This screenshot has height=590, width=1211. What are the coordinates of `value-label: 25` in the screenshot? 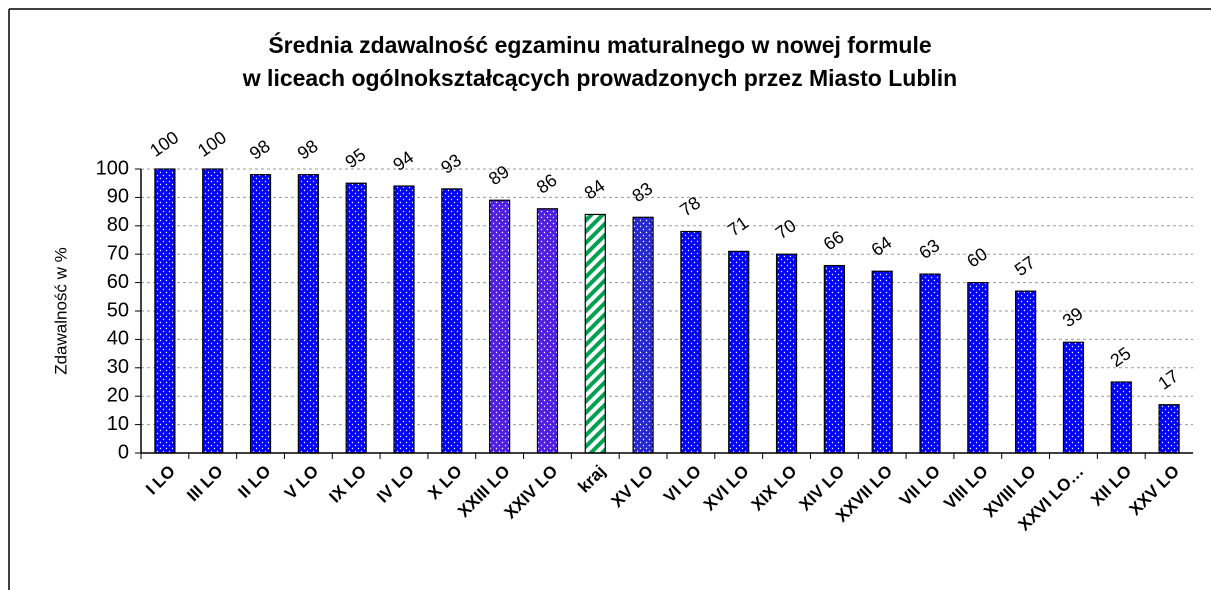 It's located at (1121, 357).